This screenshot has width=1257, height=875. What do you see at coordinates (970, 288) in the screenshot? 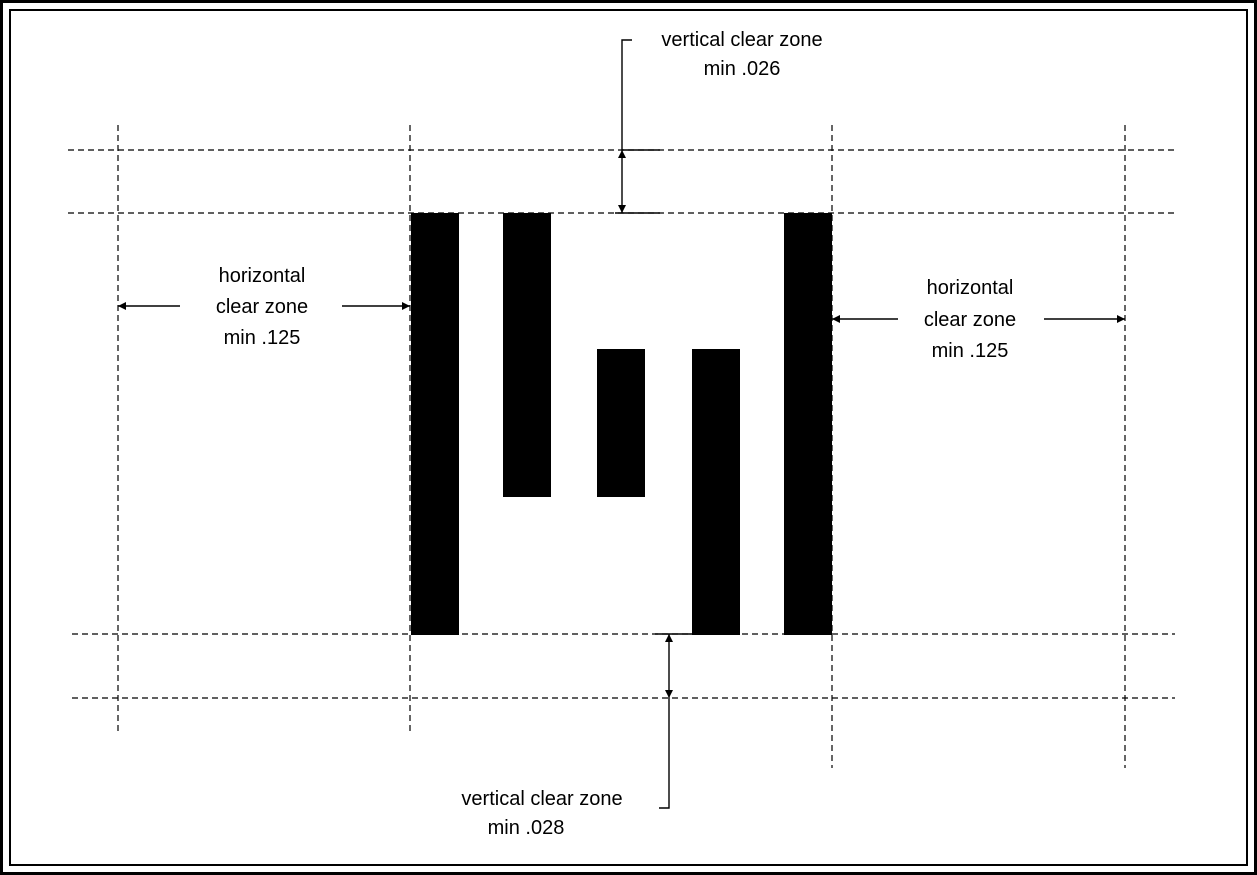
I see `right-horizontal-label-line1: horizontal` at bounding box center [970, 288].